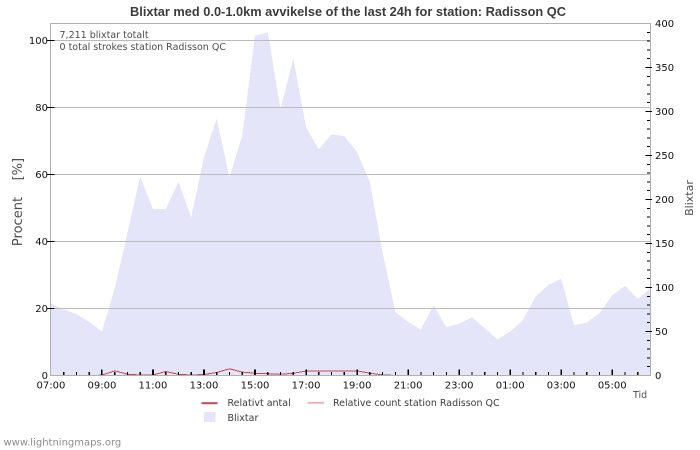 This screenshot has height=450, width=700. What do you see at coordinates (102, 386) in the screenshot?
I see `x-tick-label: 09:00` at bounding box center [102, 386].